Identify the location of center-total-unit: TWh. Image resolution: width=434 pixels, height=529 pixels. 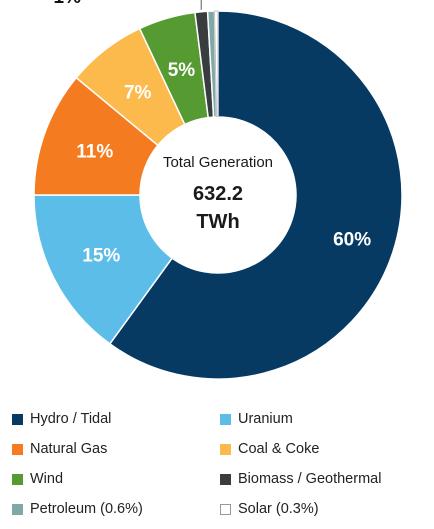
(217, 222).